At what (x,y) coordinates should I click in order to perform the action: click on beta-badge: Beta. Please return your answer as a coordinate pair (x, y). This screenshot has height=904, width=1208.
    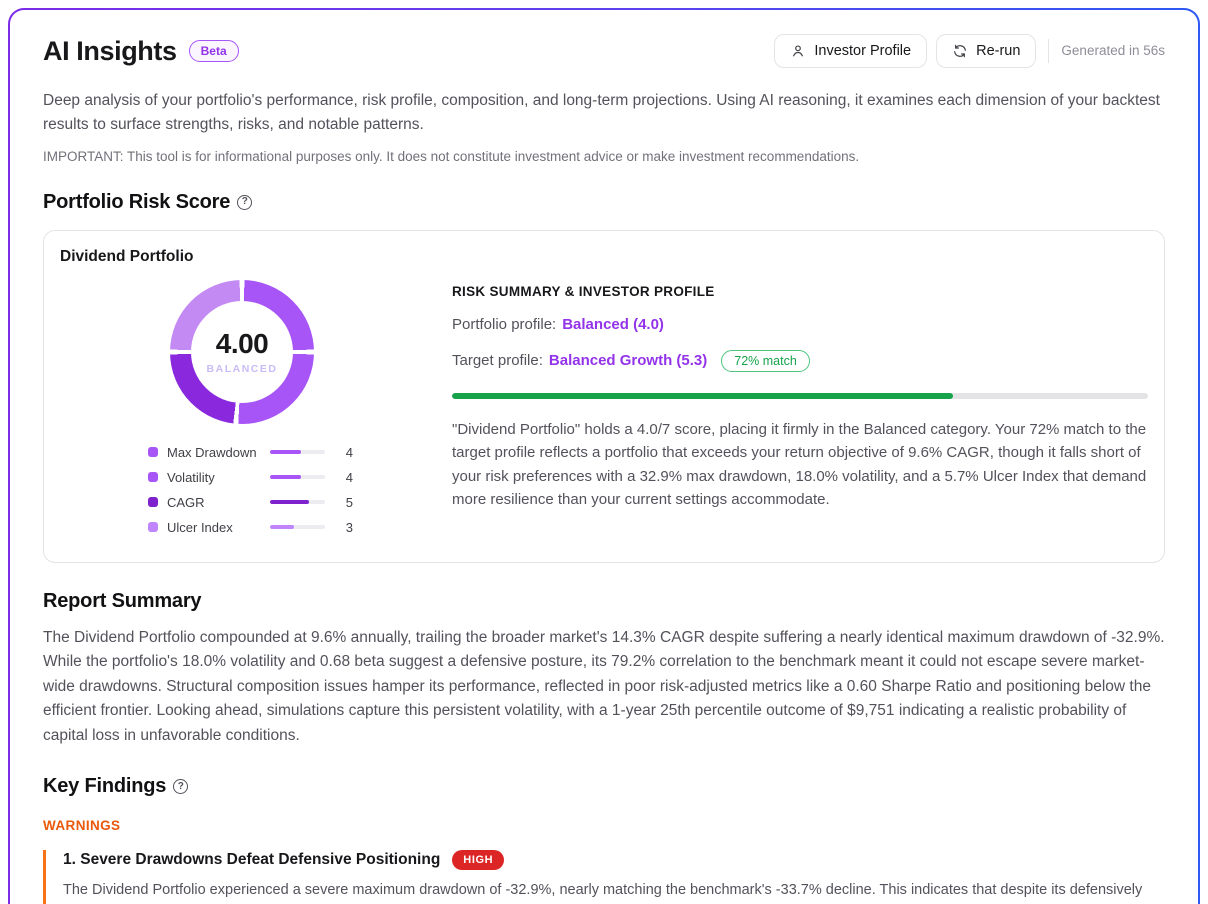
    Looking at the image, I should click on (213, 51).